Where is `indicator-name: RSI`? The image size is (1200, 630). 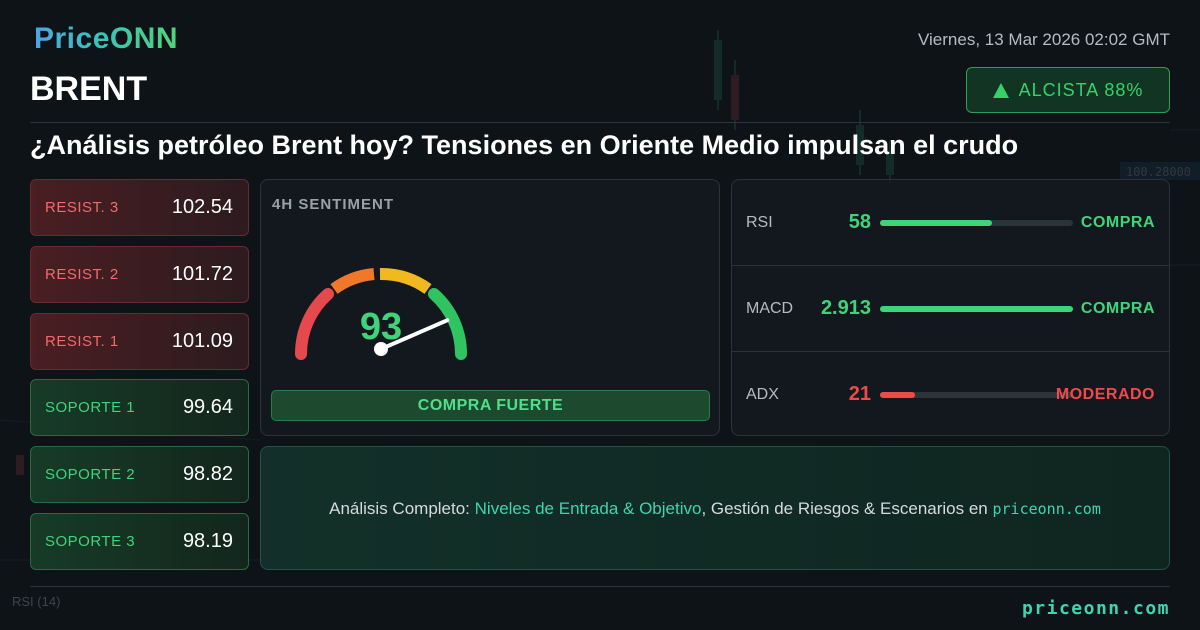 indicator-name: RSI is located at coordinates (759, 222).